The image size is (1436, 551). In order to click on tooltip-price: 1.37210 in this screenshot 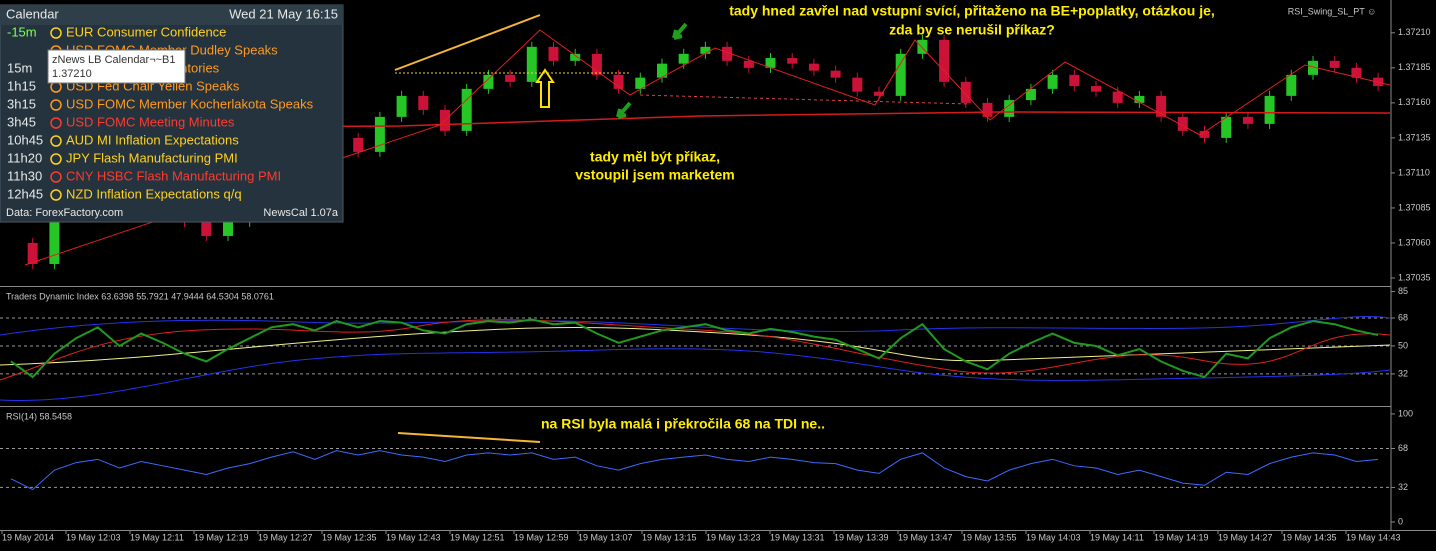, I will do `click(72, 74)`.